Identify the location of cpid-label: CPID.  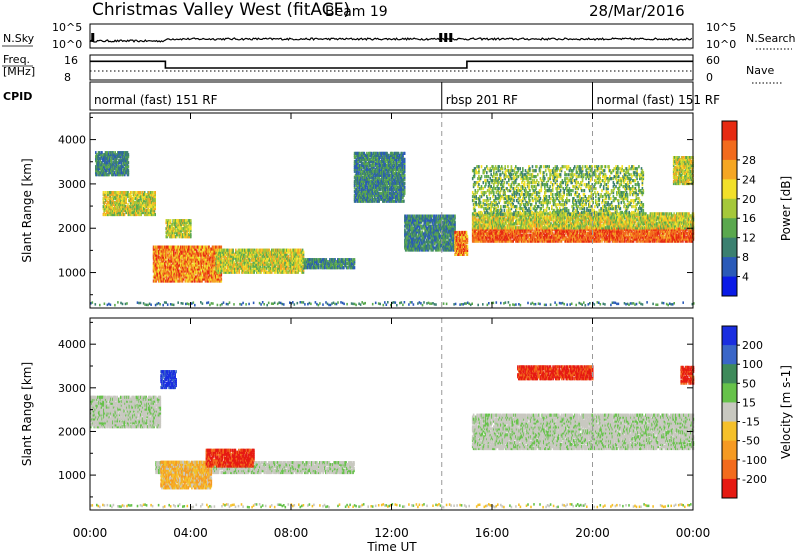
(17, 96).